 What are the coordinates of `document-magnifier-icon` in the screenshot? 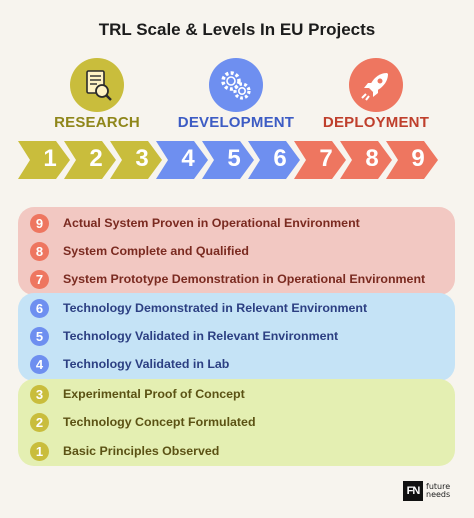 It's located at (99, 85).